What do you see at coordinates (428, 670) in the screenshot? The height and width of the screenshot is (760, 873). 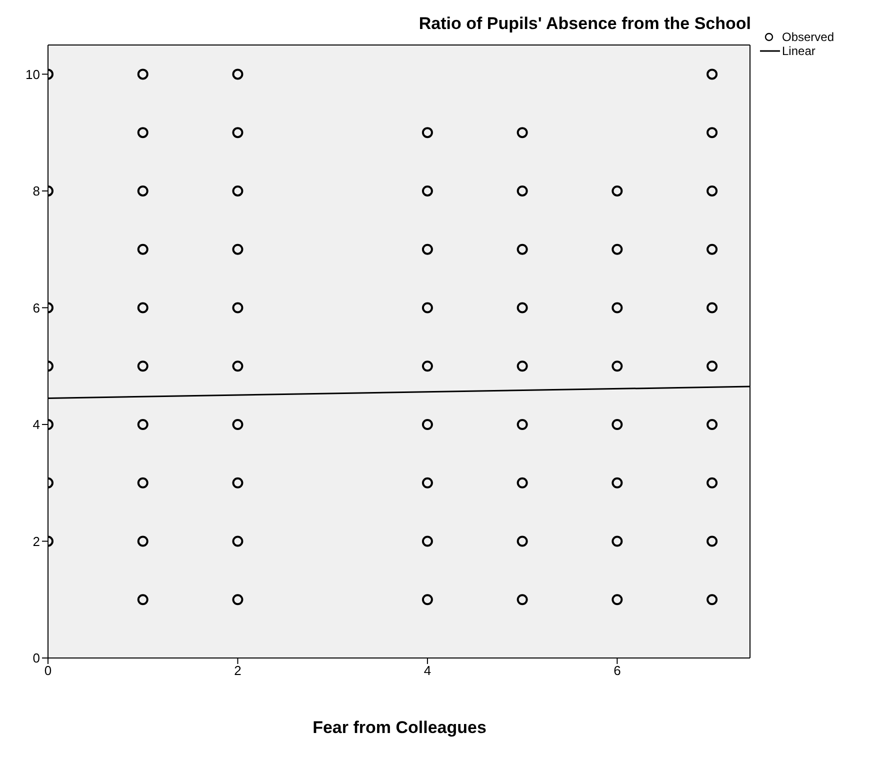 I see `x-tick-label: 4` at bounding box center [428, 670].